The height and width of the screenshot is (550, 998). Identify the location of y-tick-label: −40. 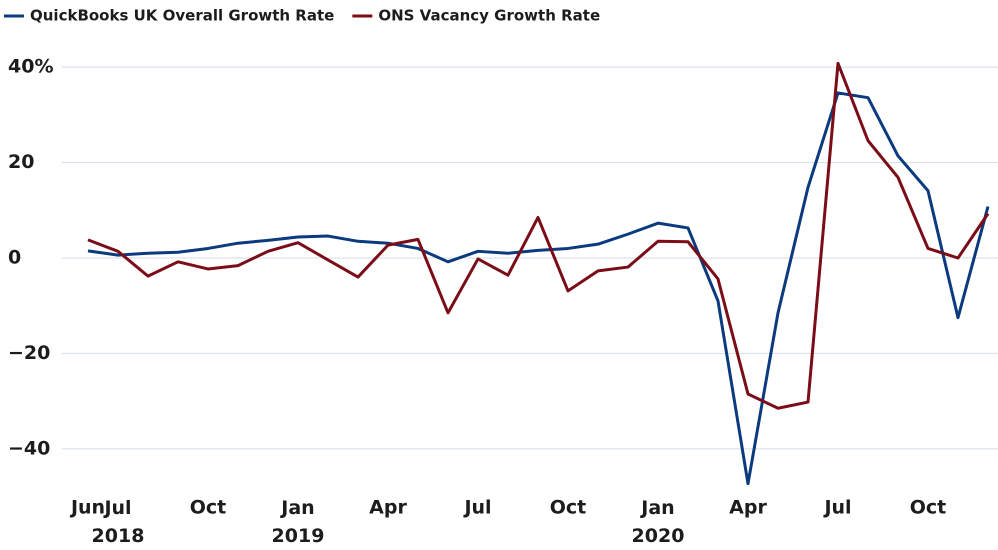
(29, 448).